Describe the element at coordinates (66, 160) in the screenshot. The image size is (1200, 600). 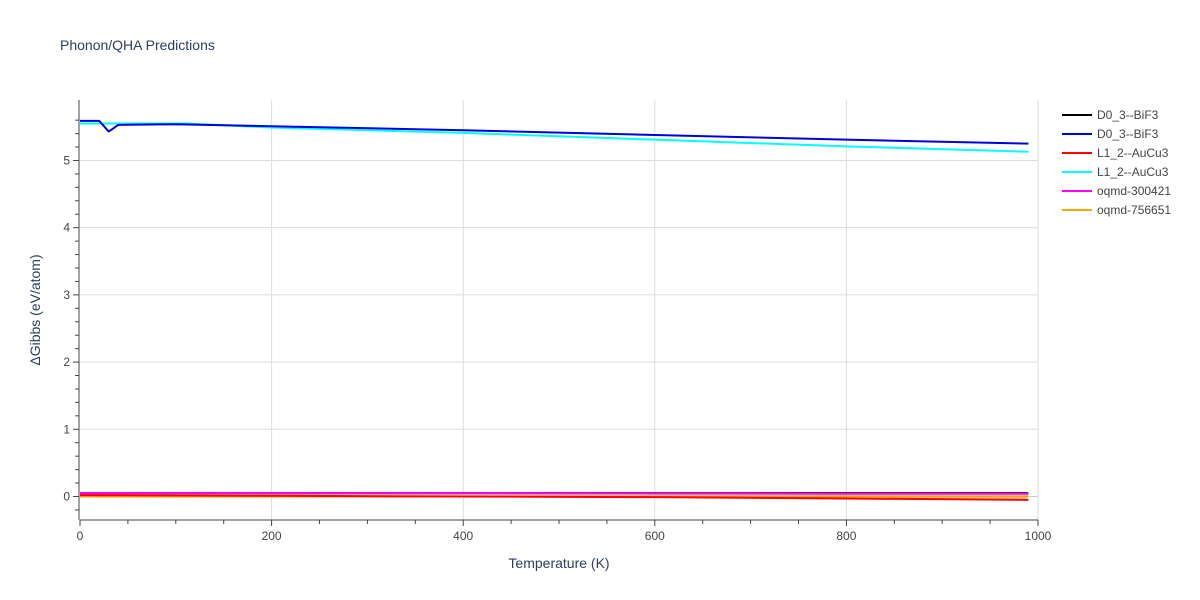
I see `y-tick-label: 5` at that location.